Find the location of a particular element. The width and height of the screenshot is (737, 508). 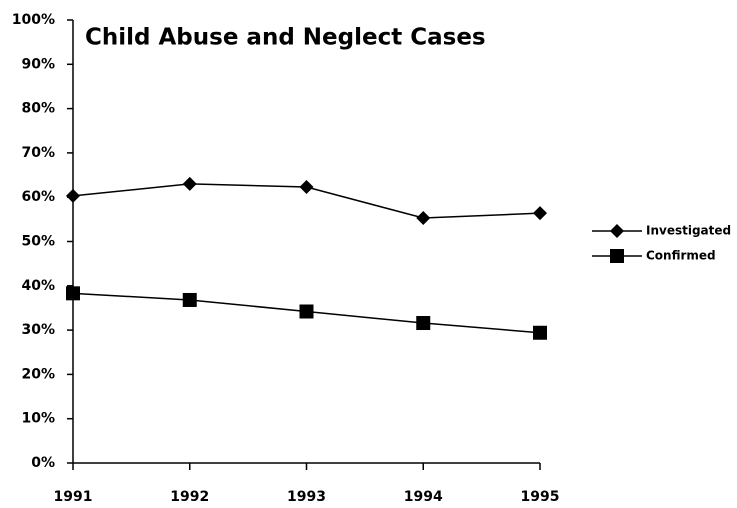

y-tick-label: 100% is located at coordinates (33, 20).